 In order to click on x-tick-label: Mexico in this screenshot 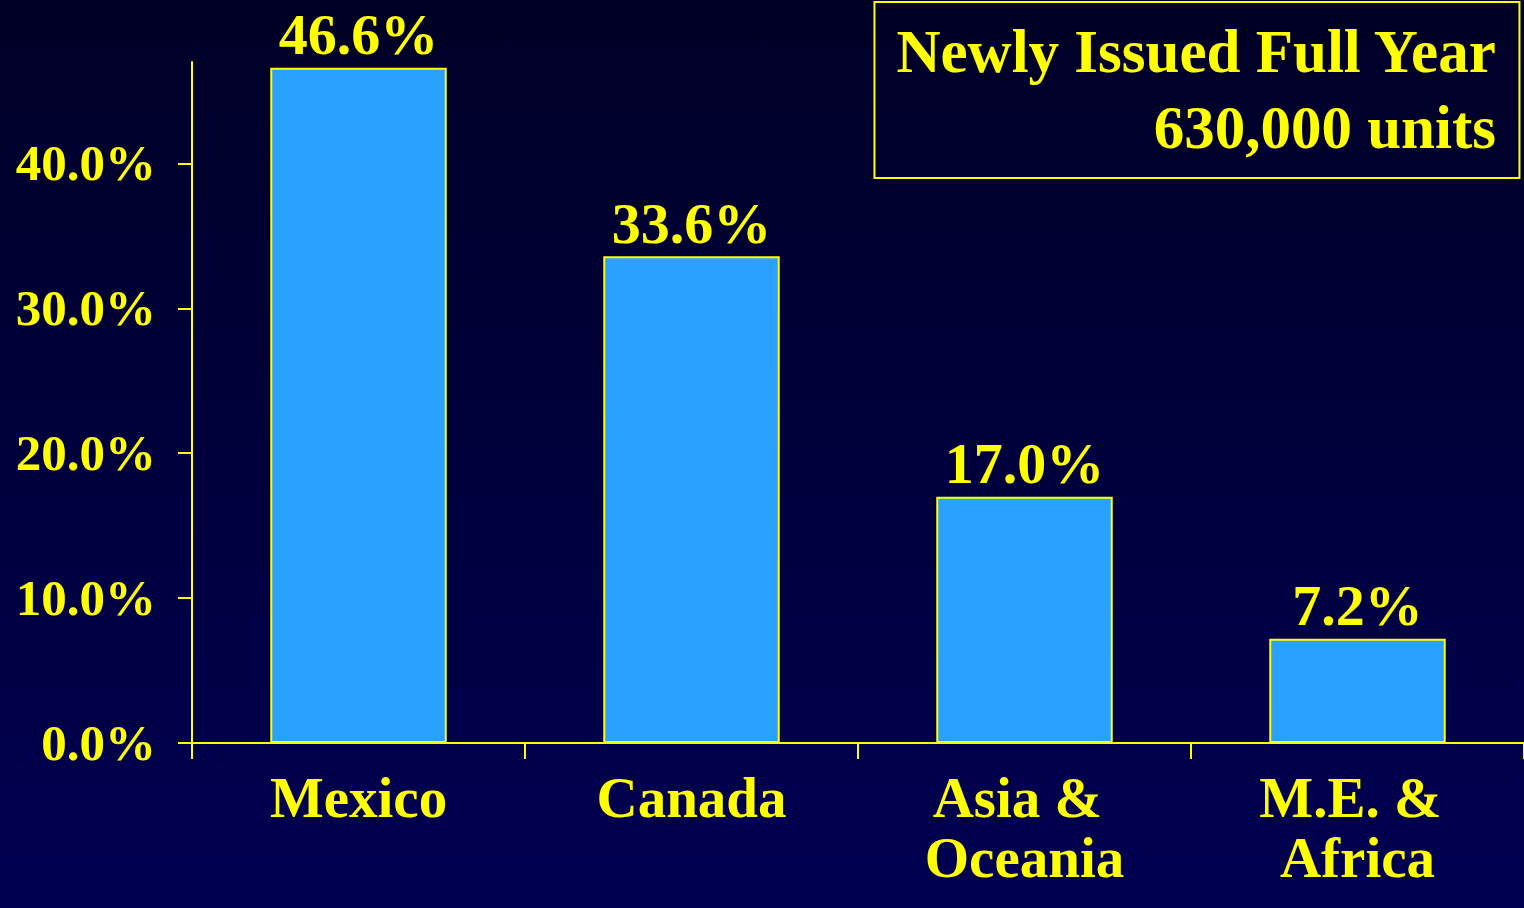, I will do `click(358, 797)`.